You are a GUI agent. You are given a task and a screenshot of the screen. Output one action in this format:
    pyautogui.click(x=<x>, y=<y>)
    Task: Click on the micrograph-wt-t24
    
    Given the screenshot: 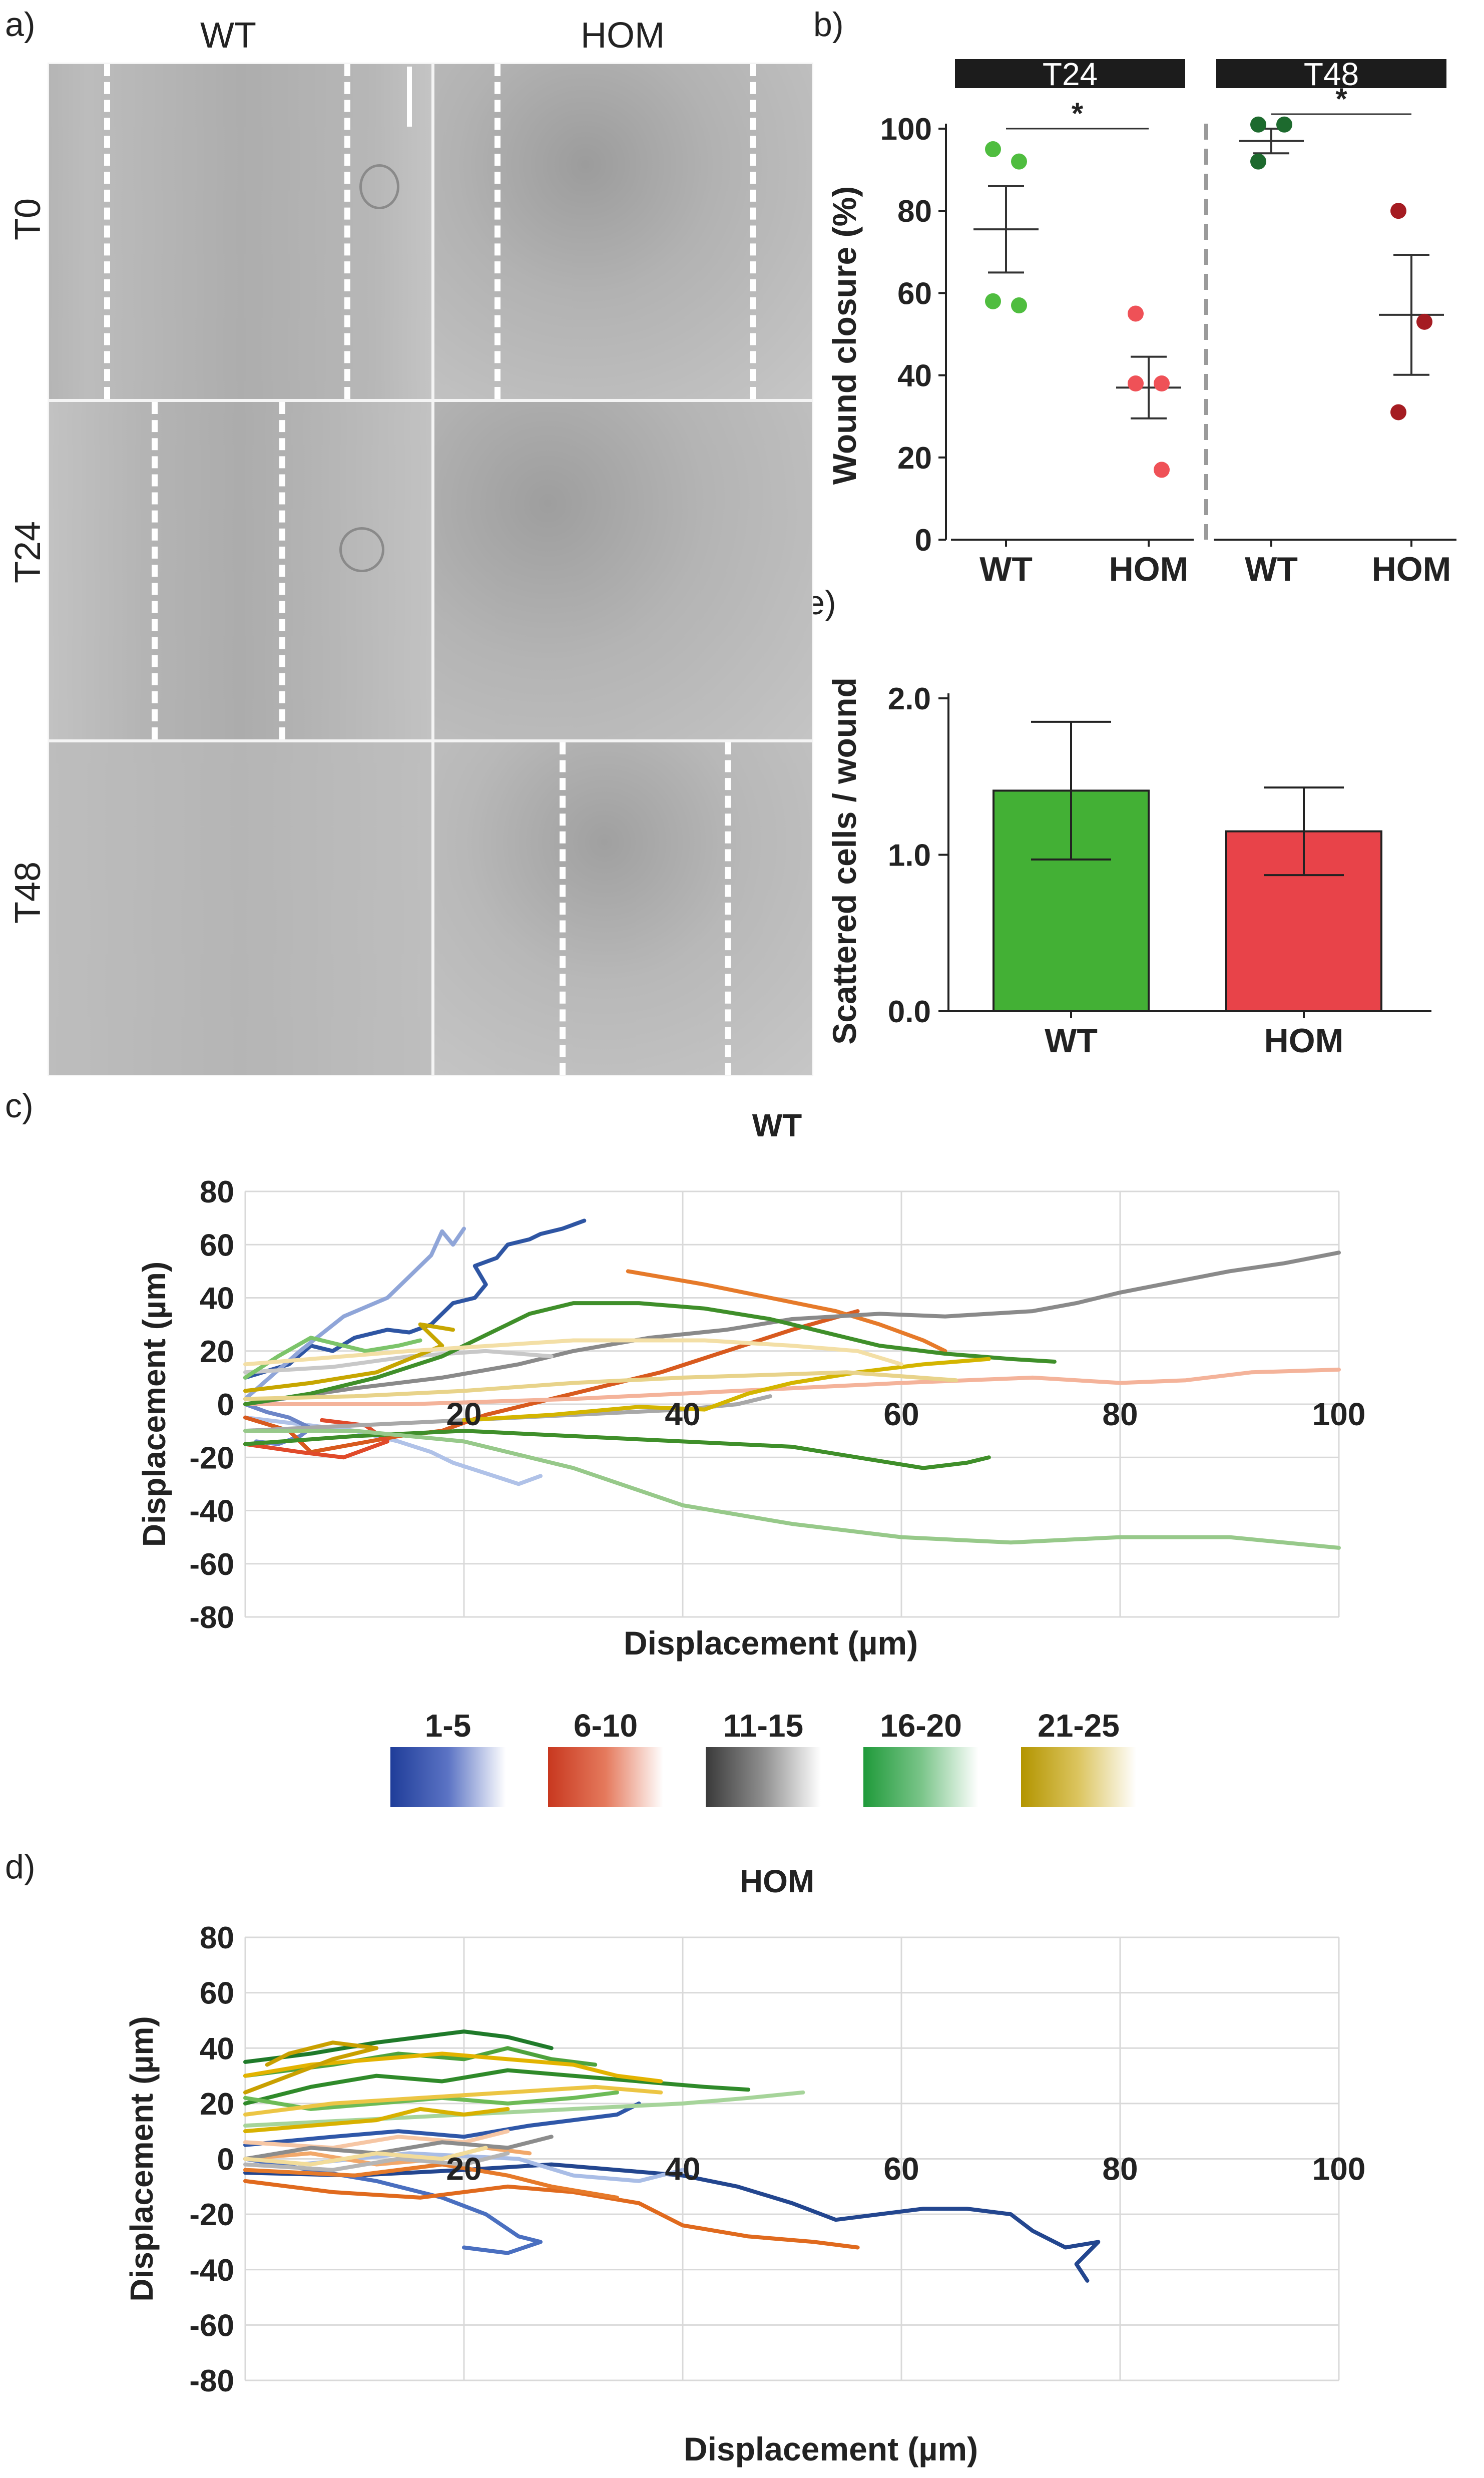 What is the action you would take?
    pyautogui.click(x=240, y=570)
    